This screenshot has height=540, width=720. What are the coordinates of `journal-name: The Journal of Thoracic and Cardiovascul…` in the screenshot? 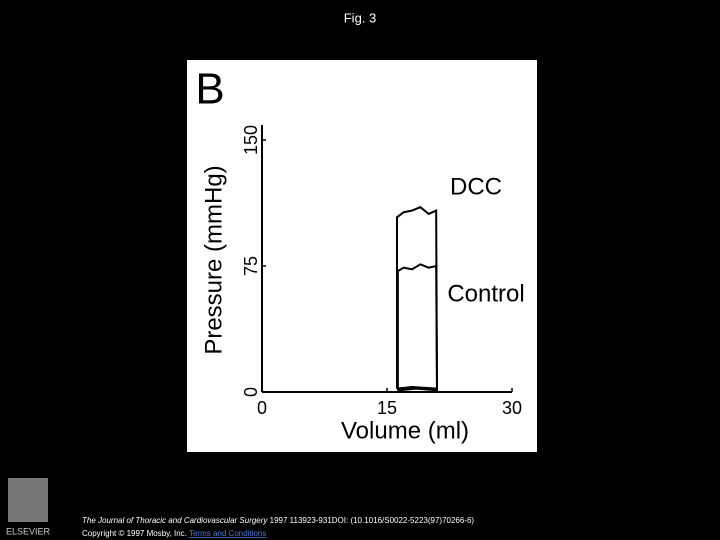 It's located at (175, 520).